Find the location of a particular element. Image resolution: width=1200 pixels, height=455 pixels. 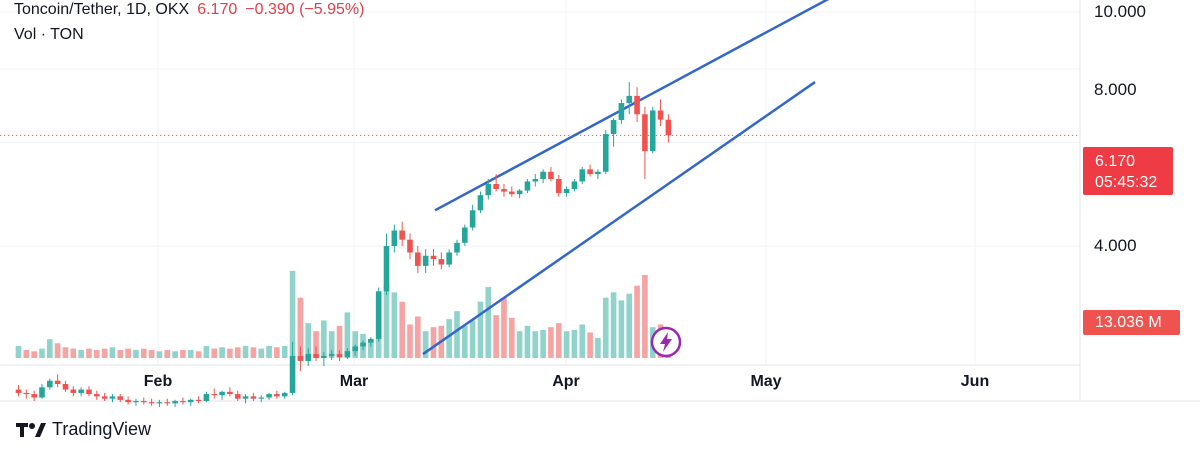

brand-name: TradingView is located at coordinates (102, 429).